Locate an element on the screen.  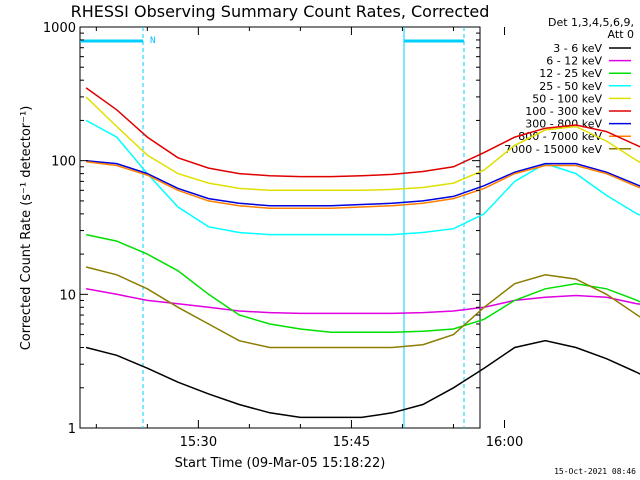
timestamp: 15-Oct-2021 08:46 is located at coordinates (595, 471).